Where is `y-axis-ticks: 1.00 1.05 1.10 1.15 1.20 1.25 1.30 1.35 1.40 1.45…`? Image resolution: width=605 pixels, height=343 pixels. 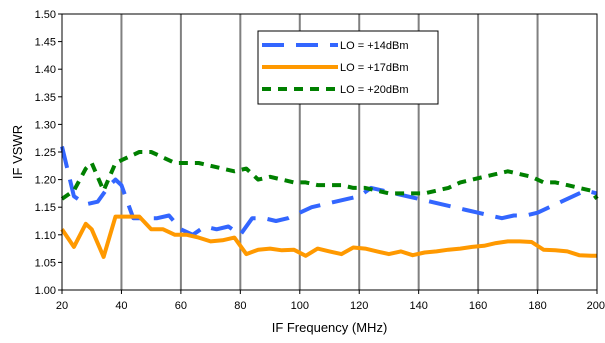 y-axis-ticks: 1.00 1.05 1.10 1.15 1.20 1.25 1.30 1.35 1.40 1.45… is located at coordinates (48, 153).